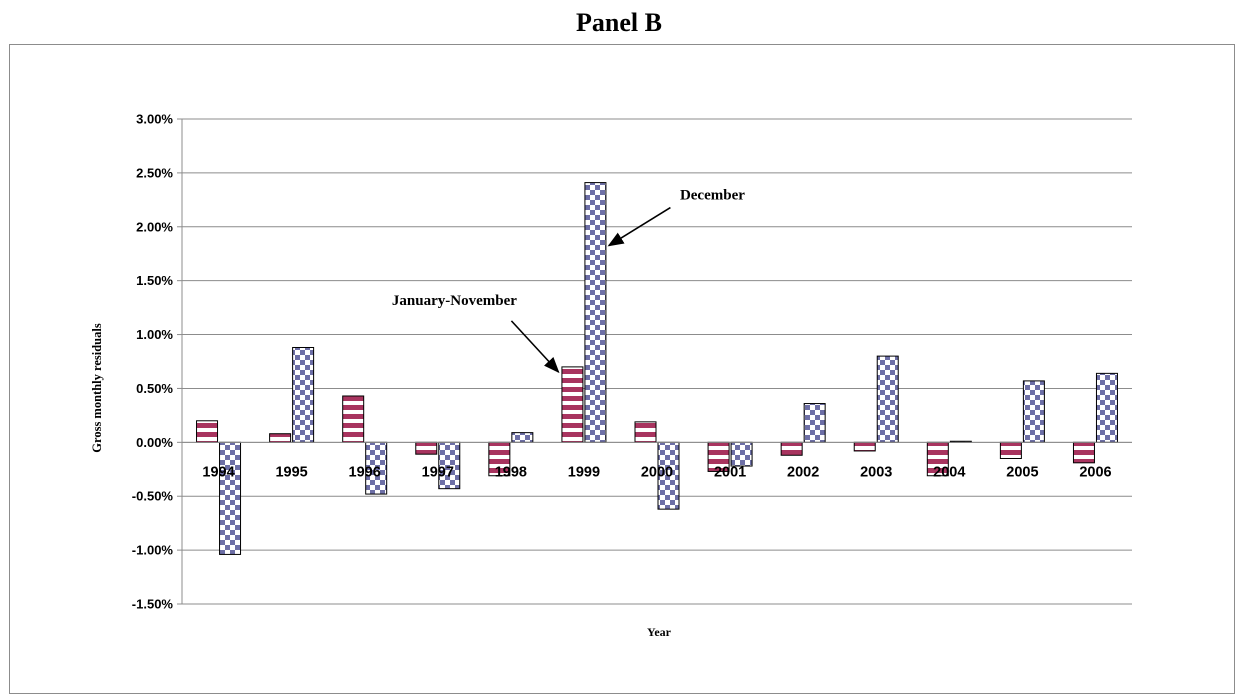  Describe the element at coordinates (153, 550) in the screenshot. I see `y-tick-label: -1.00%` at that location.